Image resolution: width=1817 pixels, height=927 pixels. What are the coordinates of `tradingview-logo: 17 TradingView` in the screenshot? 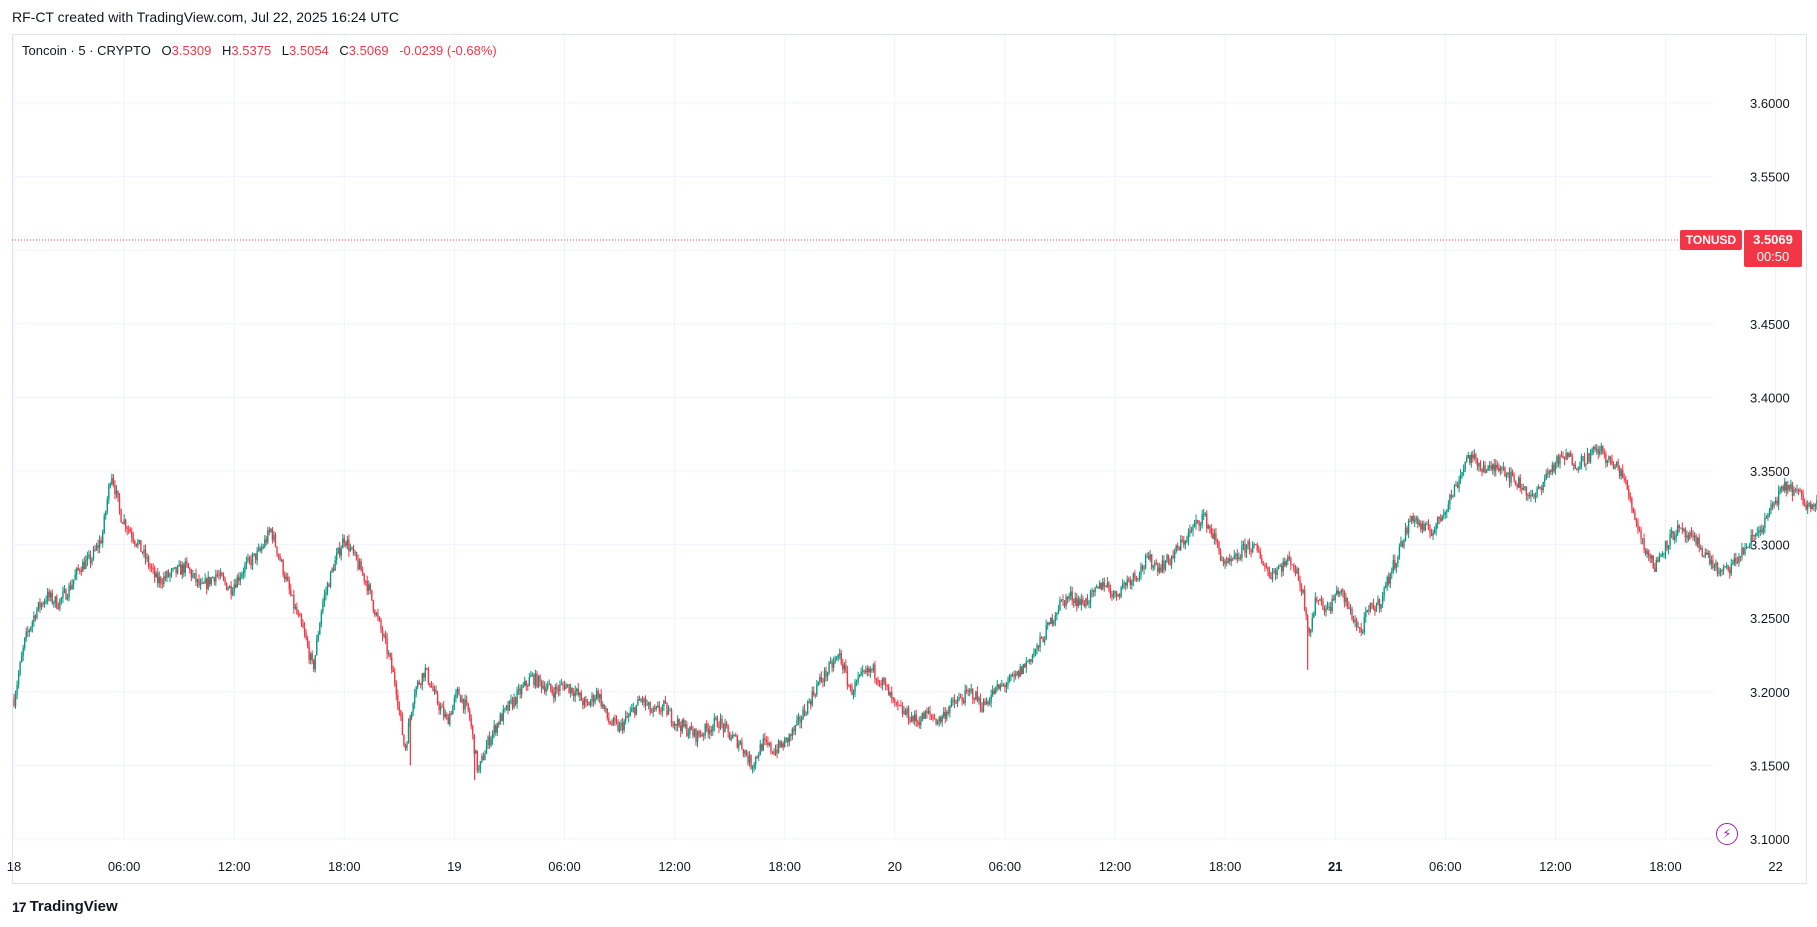 It's located at (65, 906).